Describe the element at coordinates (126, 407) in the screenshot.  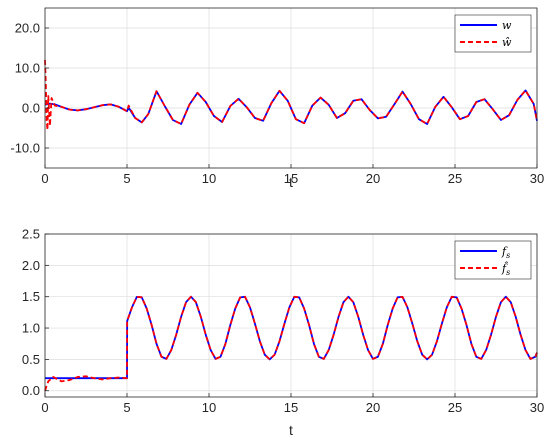
I see `bottom-x-tick-label: 5` at that location.